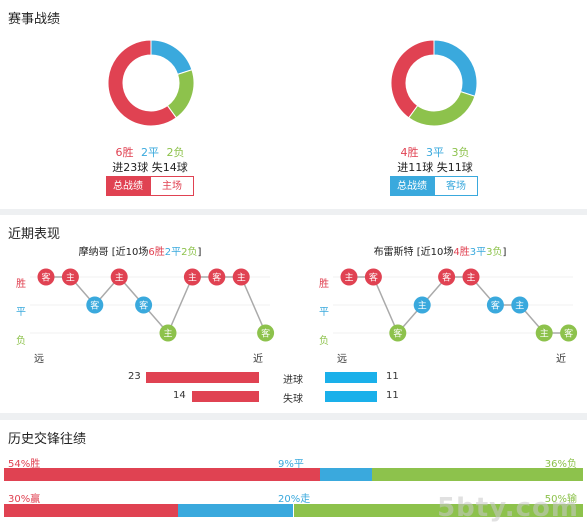 The image size is (587, 525). What do you see at coordinates (21, 341) in the screenshot?
I see `left-row-loss-label: 负` at bounding box center [21, 341].